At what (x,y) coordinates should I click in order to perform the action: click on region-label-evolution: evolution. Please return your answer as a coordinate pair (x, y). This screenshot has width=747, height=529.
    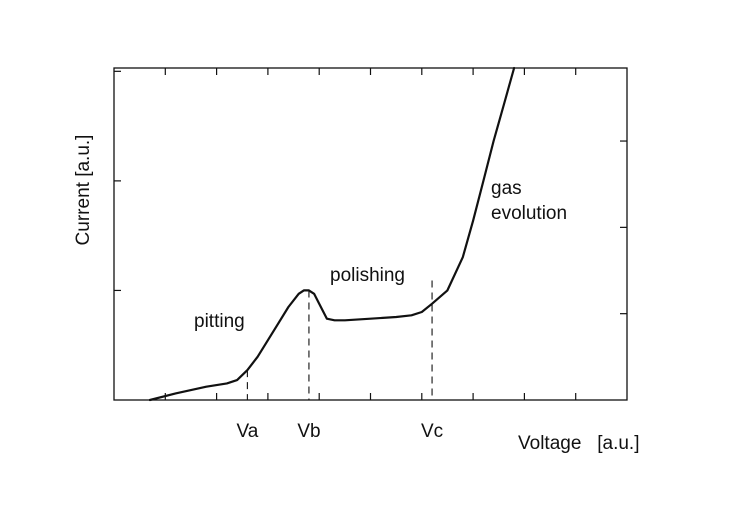
    Looking at the image, I should click on (529, 213).